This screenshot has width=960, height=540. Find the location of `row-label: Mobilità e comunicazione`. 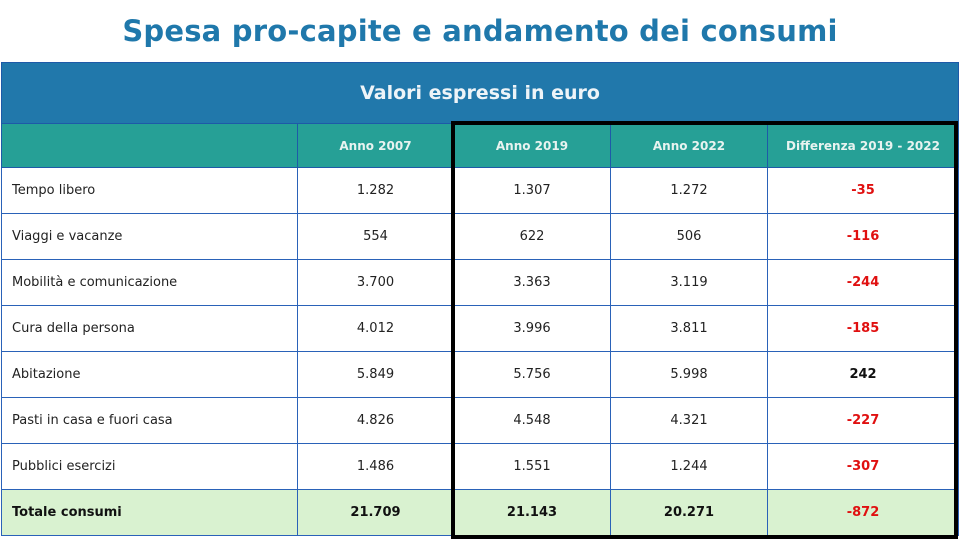

row-label: Mobilità e comunicazione is located at coordinates (149, 282).